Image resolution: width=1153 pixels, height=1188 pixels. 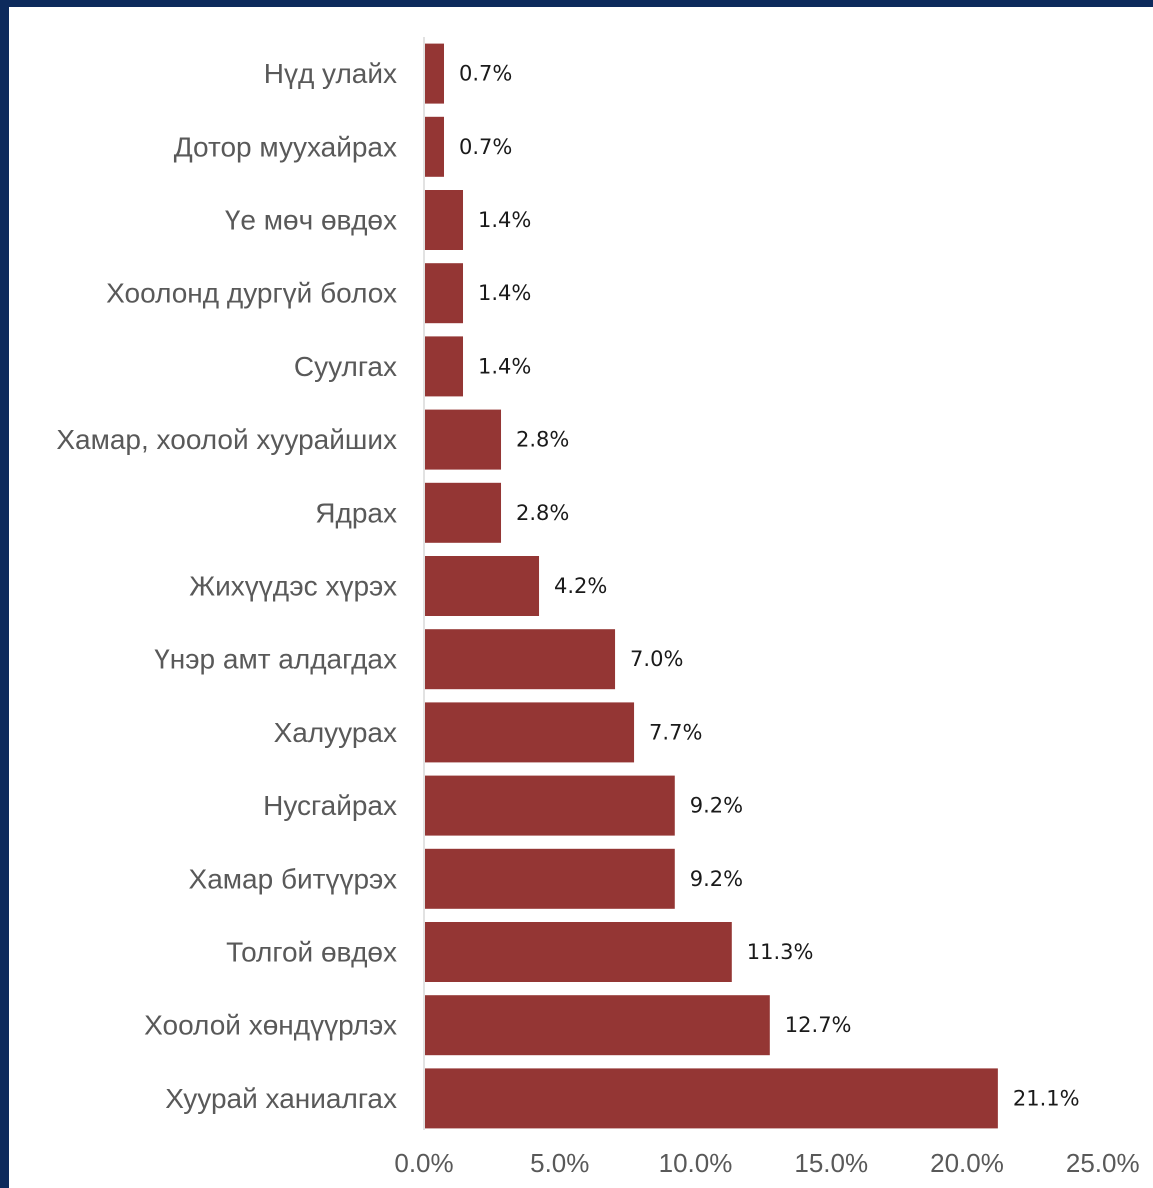 I want to click on x-tick-label: 25.0%, so click(x=1103, y=1163).